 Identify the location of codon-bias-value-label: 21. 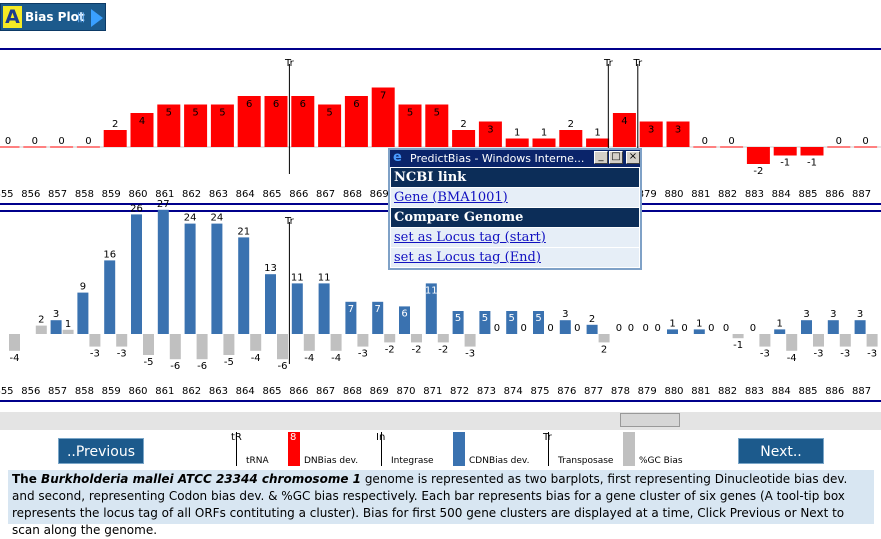
(243, 231).